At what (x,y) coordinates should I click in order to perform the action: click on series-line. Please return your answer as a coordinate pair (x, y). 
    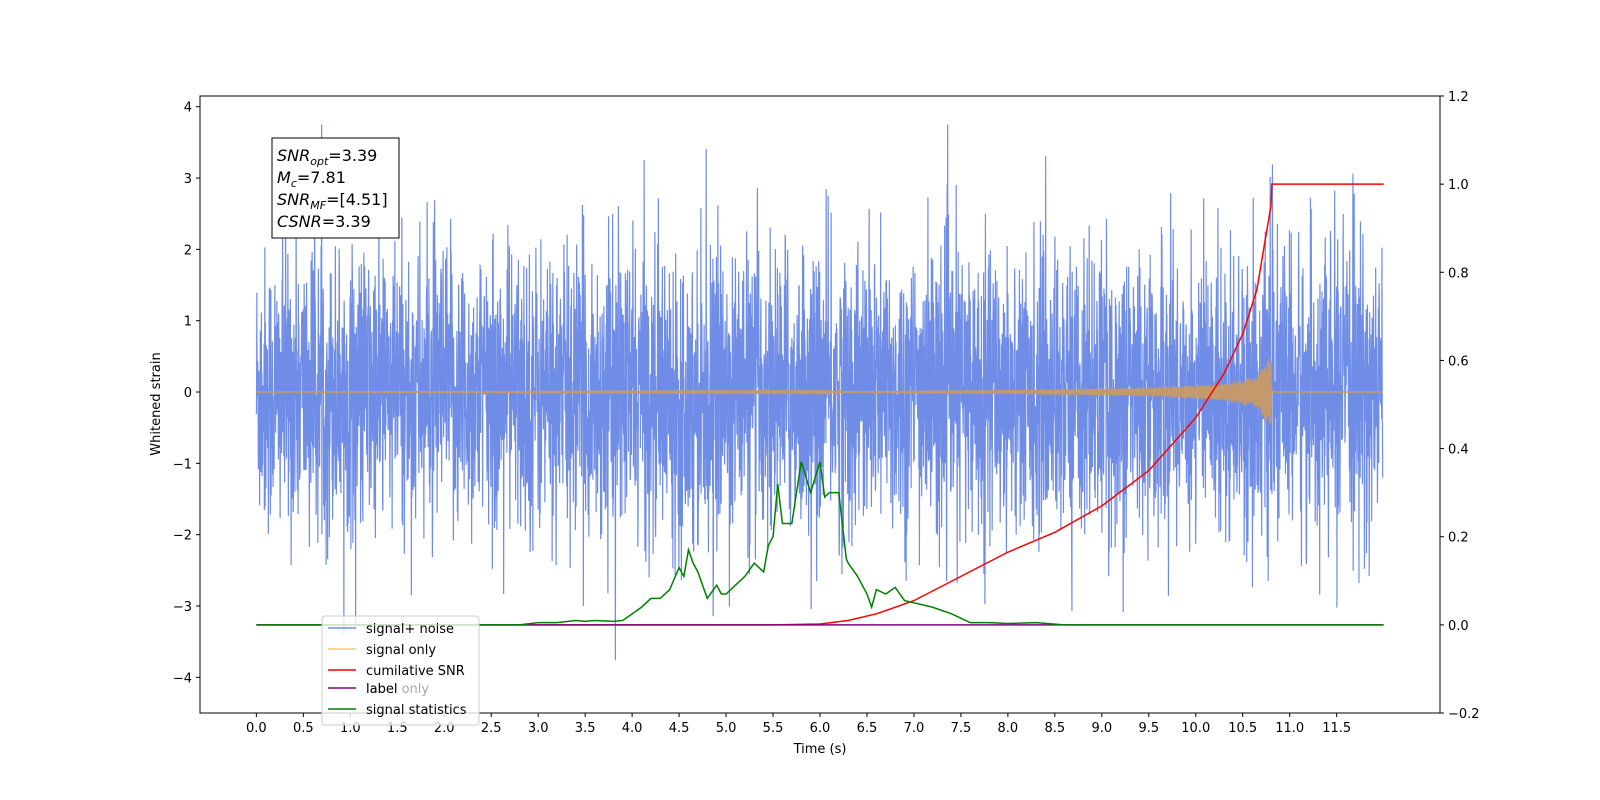
    Looking at the image, I should click on (820, 543).